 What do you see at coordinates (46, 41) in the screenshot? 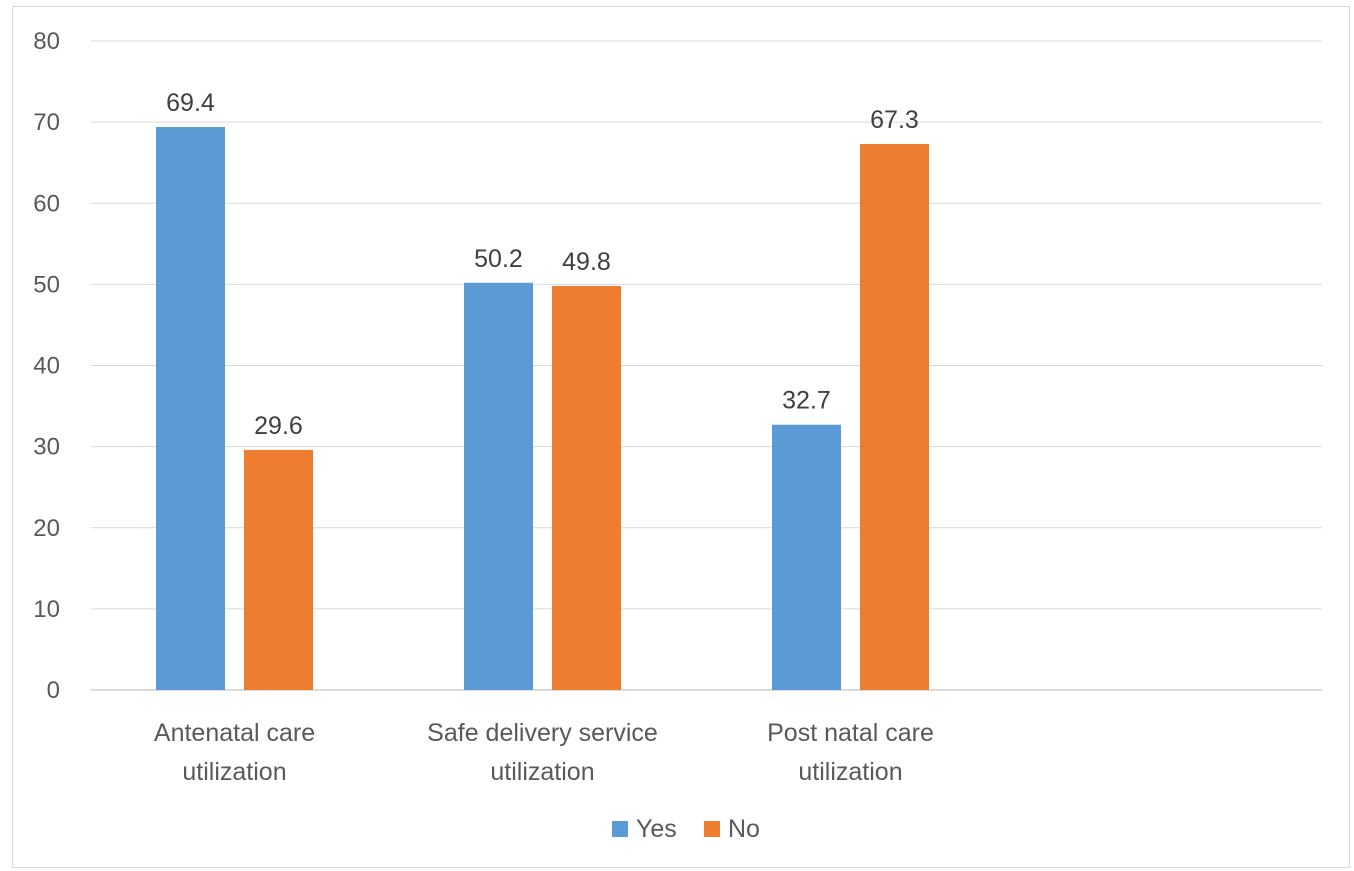
I see `y-tick-label-80: 80` at bounding box center [46, 41].